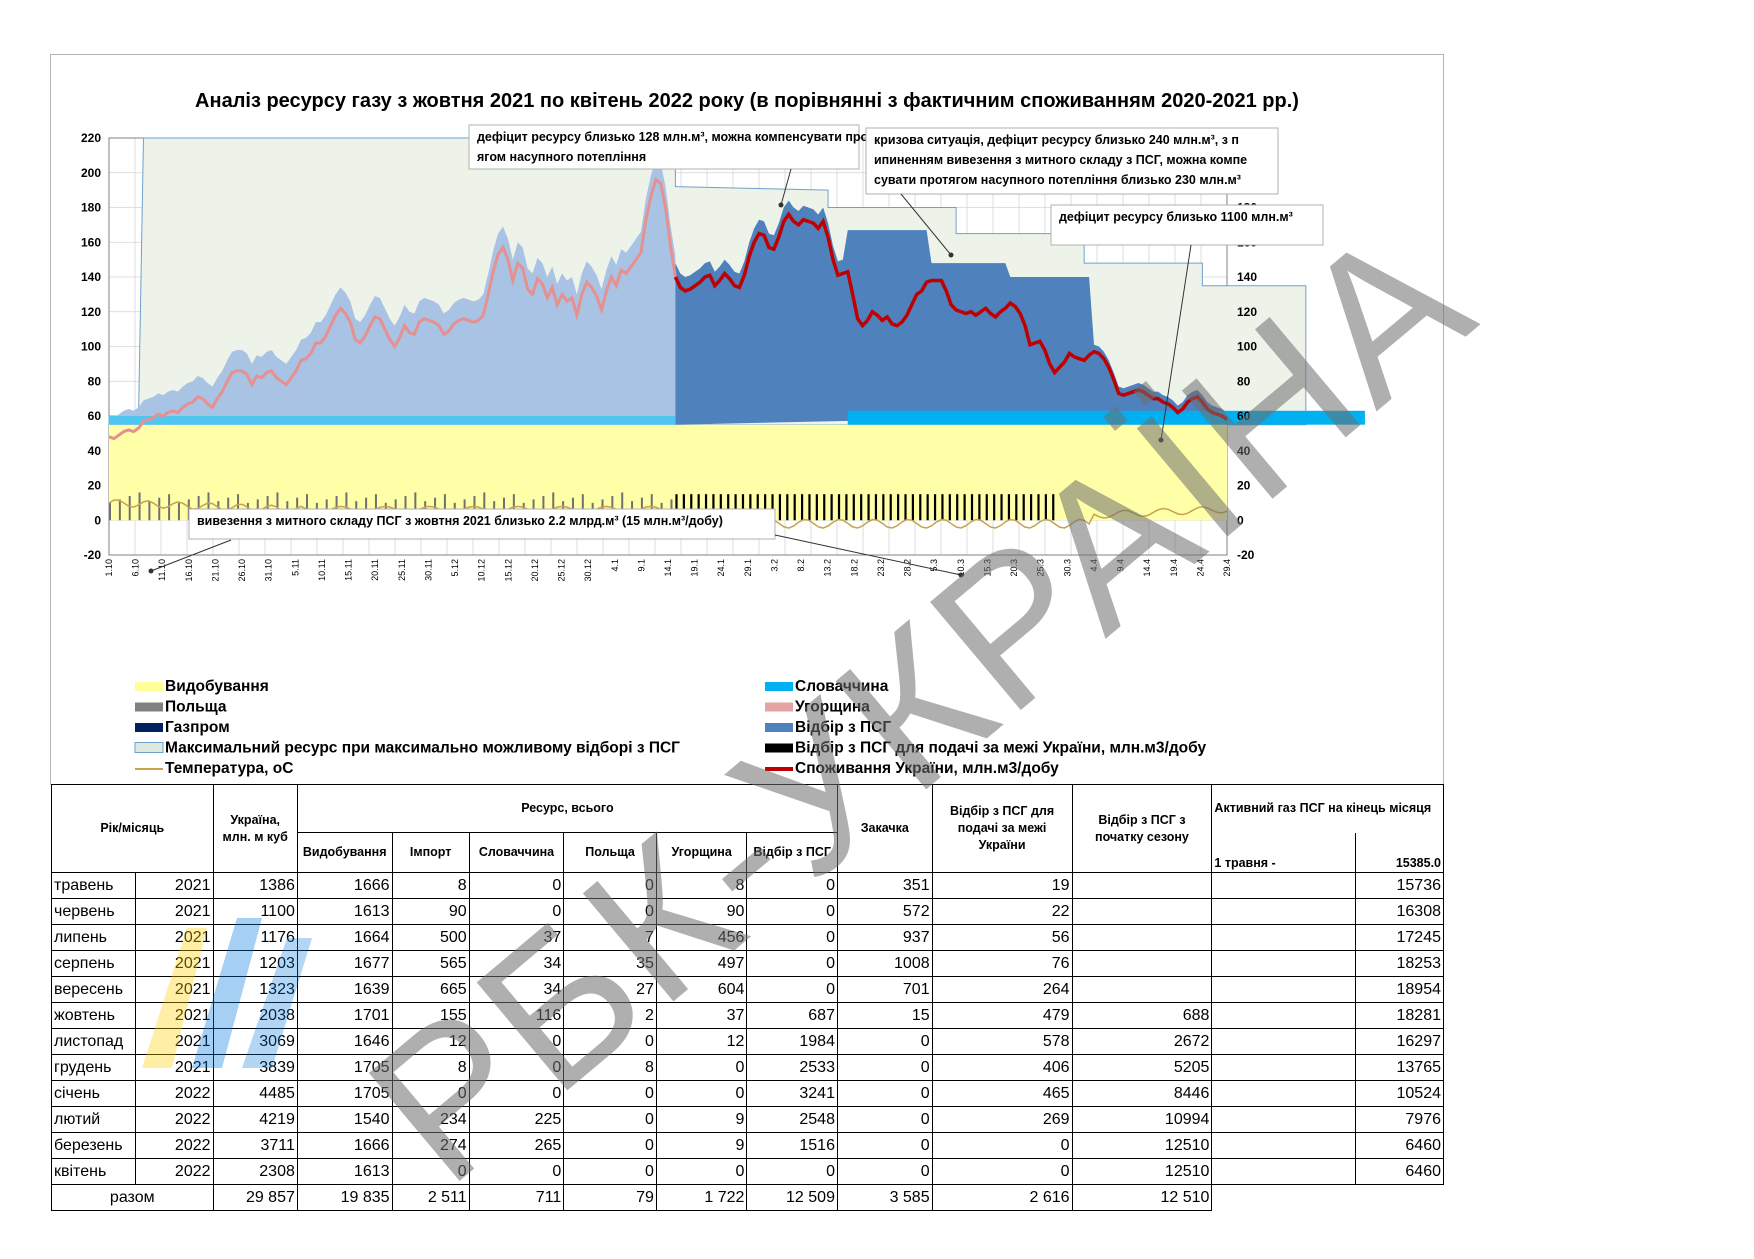 Image resolution: width=1754 pixels, height=1259 pixels. Describe the element at coordinates (1327, 808) in the screenshot. I see `header-active-gas: Активний газ ПСГ на кінець місяця` at that location.